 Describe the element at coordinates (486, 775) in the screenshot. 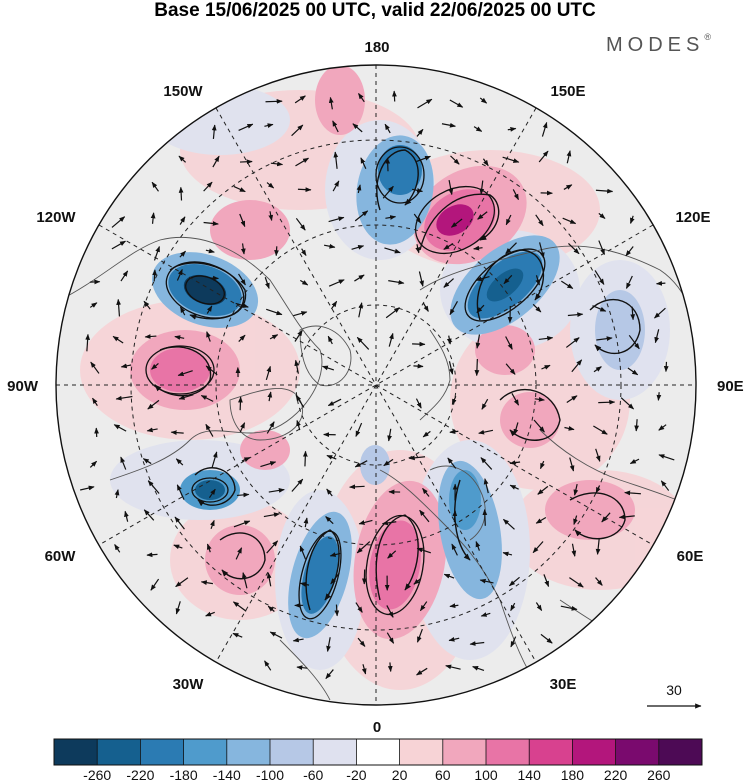

I see `colorbar-tick-label: 100` at that location.